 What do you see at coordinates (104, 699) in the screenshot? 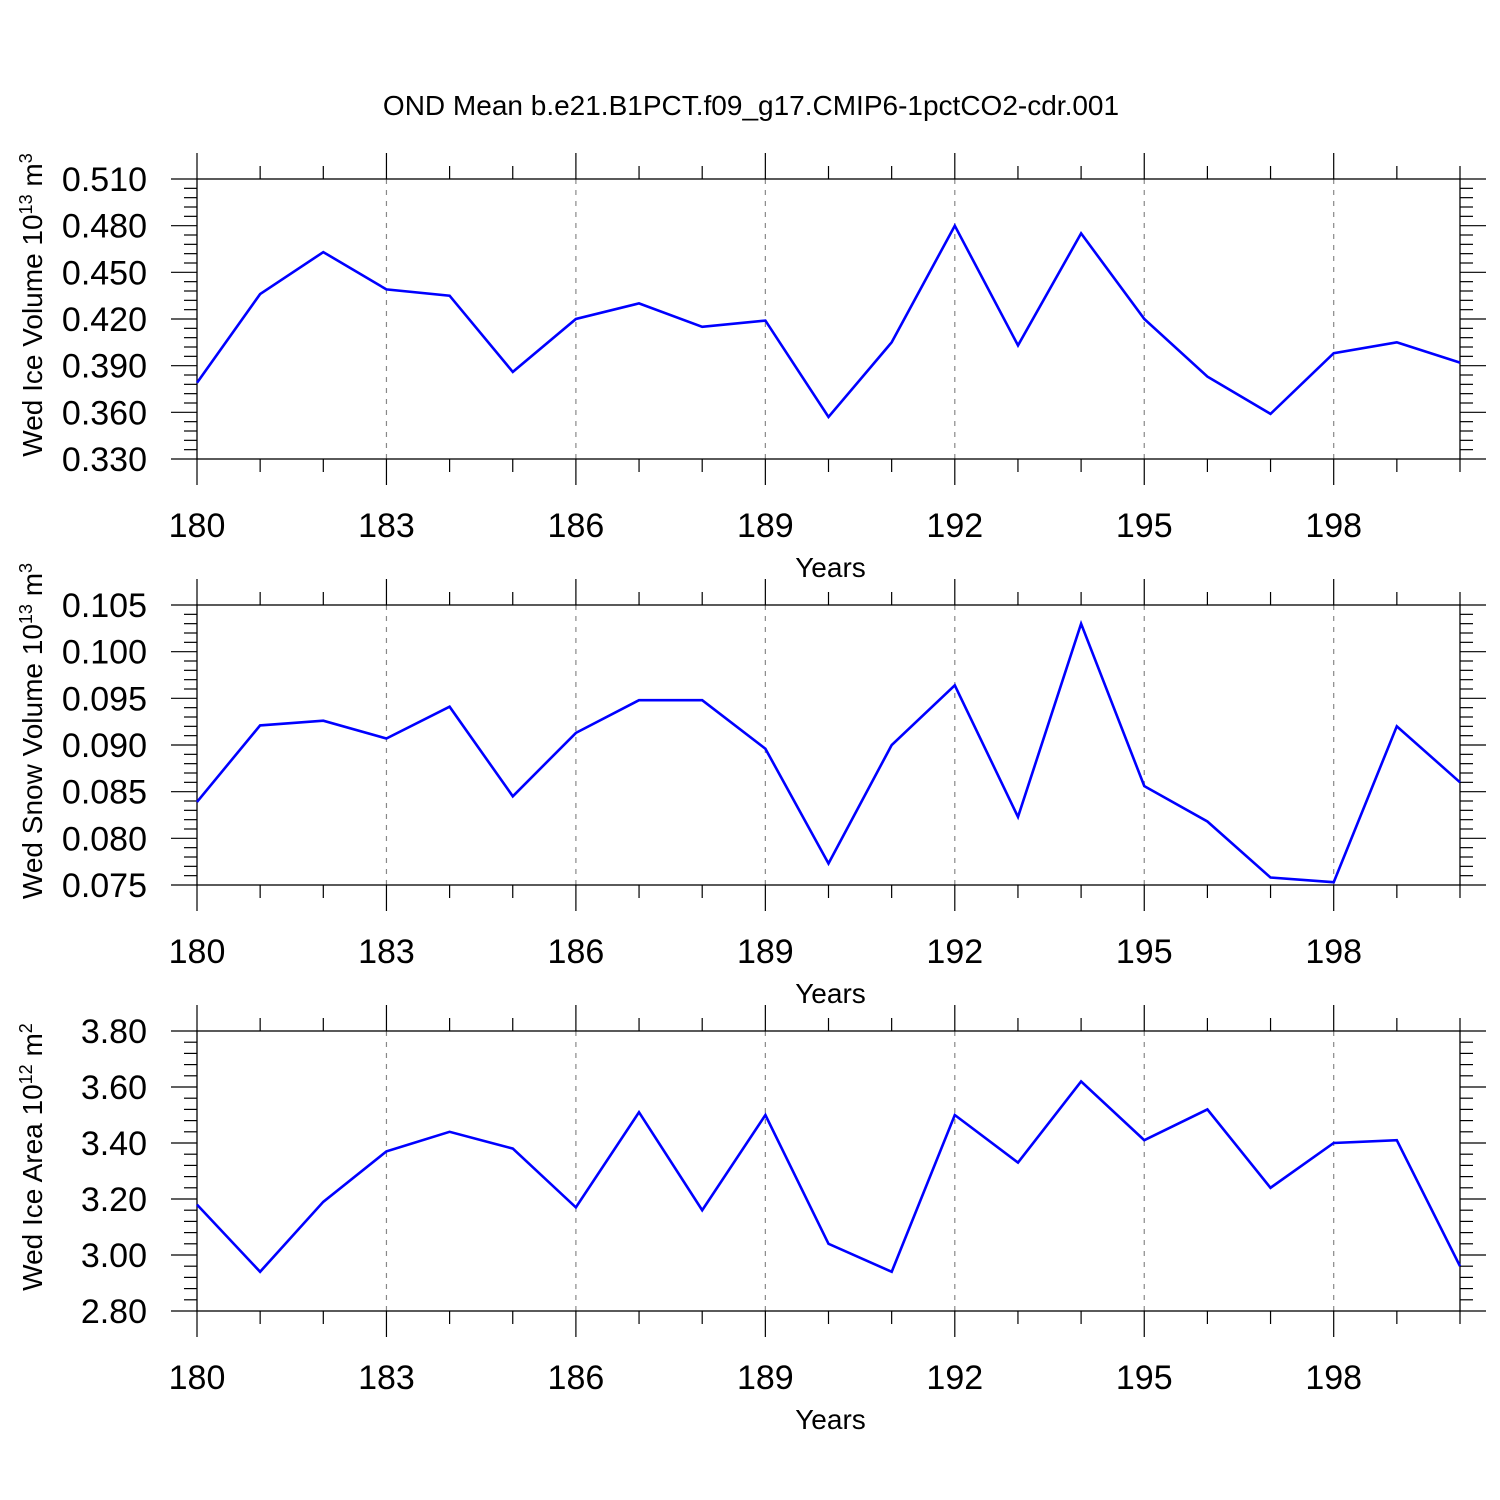
I see `y-tick-label: 0.095` at bounding box center [104, 699].